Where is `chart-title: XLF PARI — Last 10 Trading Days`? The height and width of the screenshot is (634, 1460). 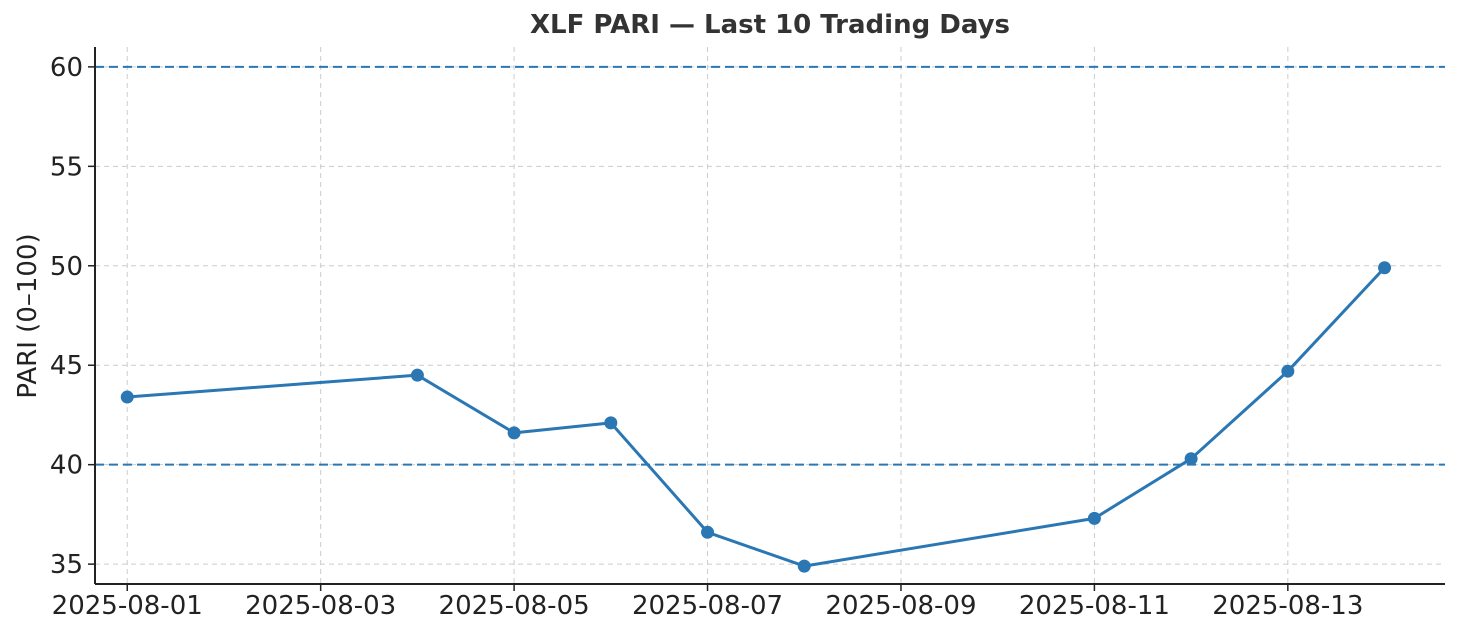
chart-title: XLF PARI — Last 10 Trading Days is located at coordinates (770, 25).